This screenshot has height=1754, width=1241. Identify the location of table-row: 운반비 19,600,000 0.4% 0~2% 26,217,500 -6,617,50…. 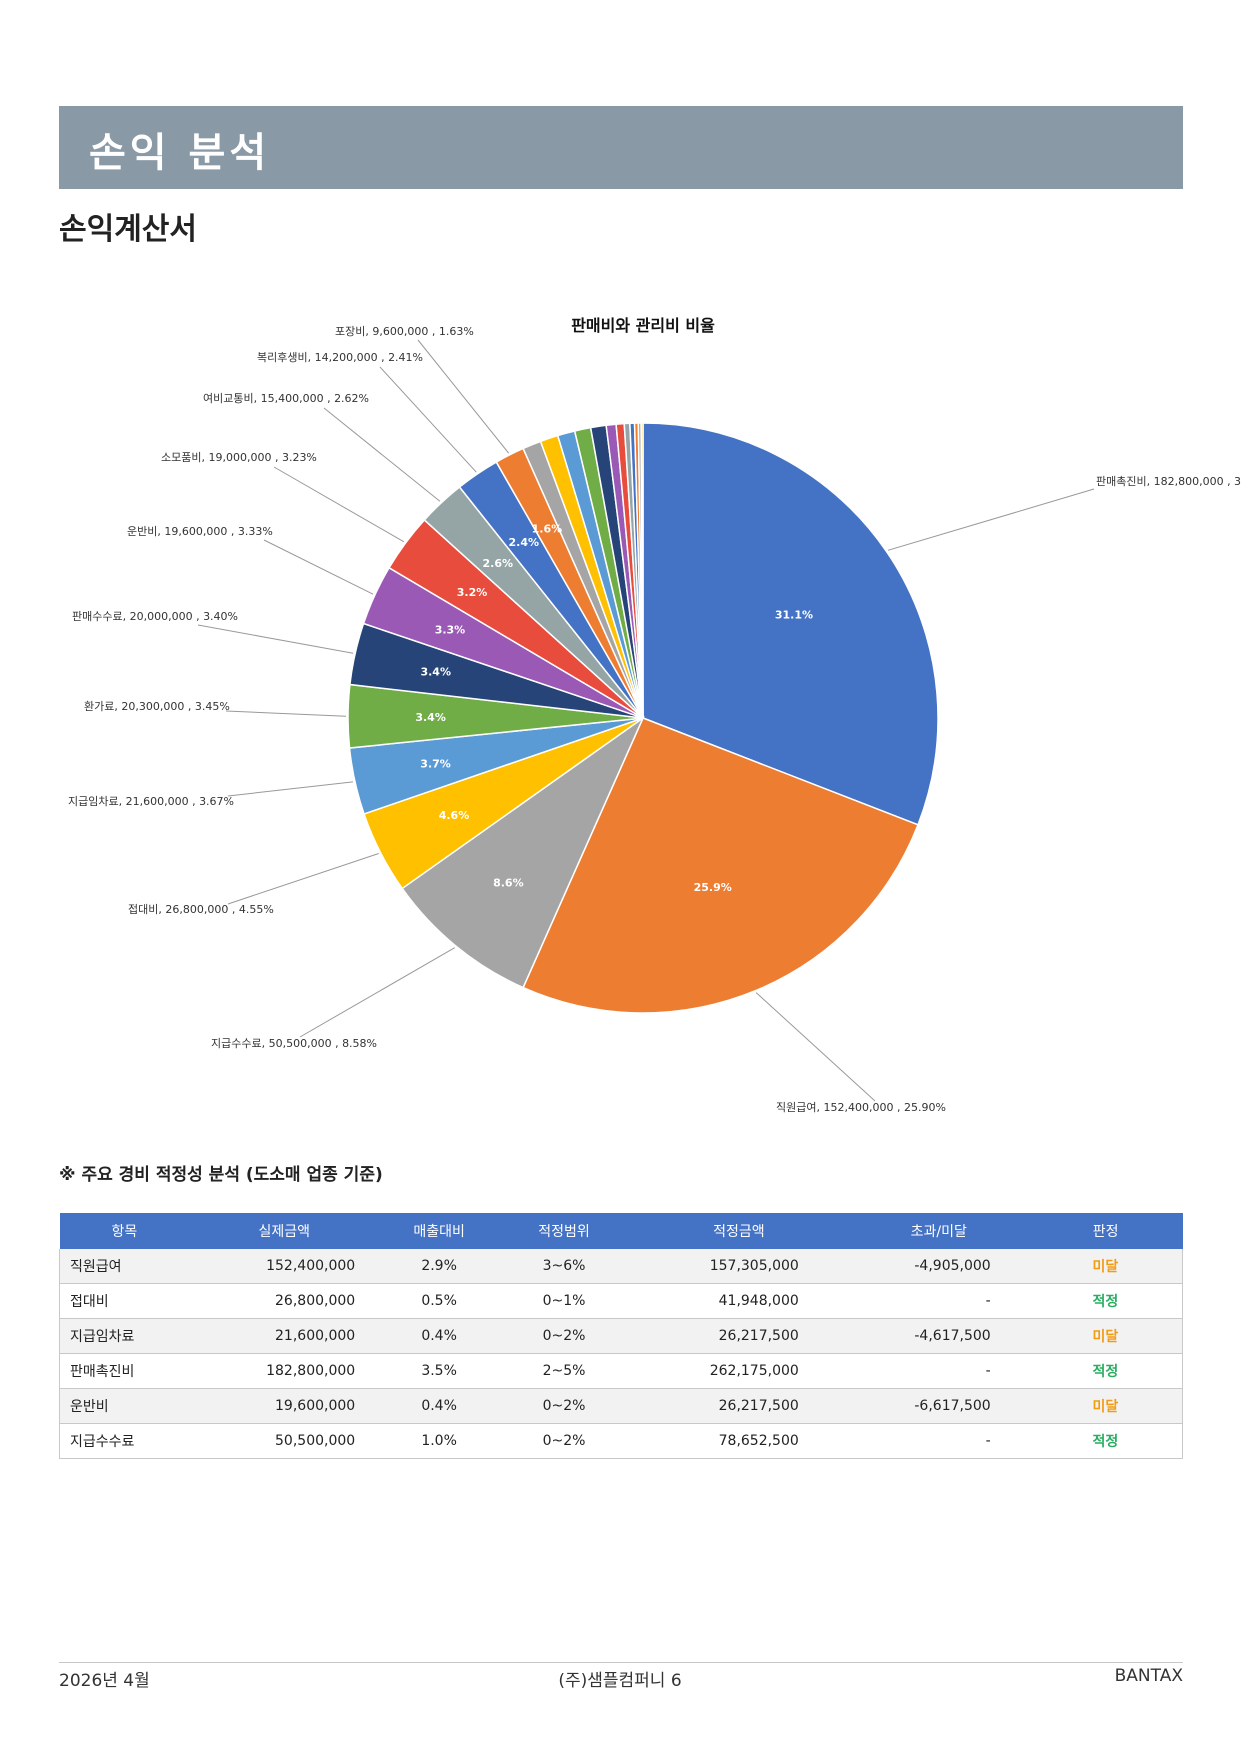
(621, 1406).